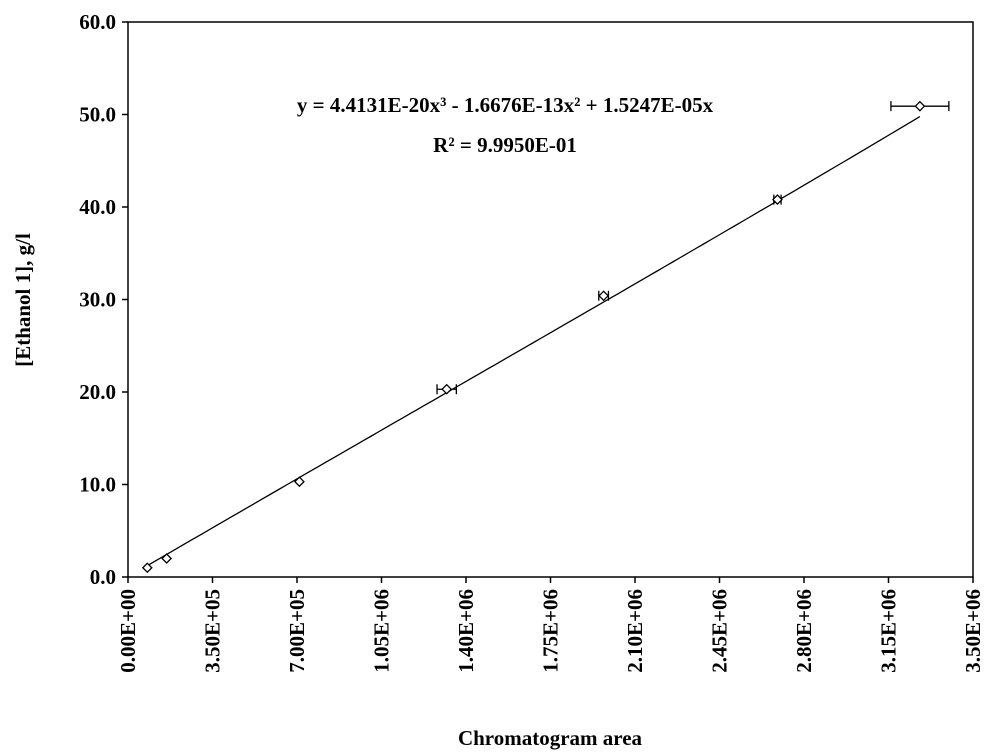 This screenshot has height=756, width=993. Describe the element at coordinates (103, 577) in the screenshot. I see `y-tick-label: 0.0` at that location.